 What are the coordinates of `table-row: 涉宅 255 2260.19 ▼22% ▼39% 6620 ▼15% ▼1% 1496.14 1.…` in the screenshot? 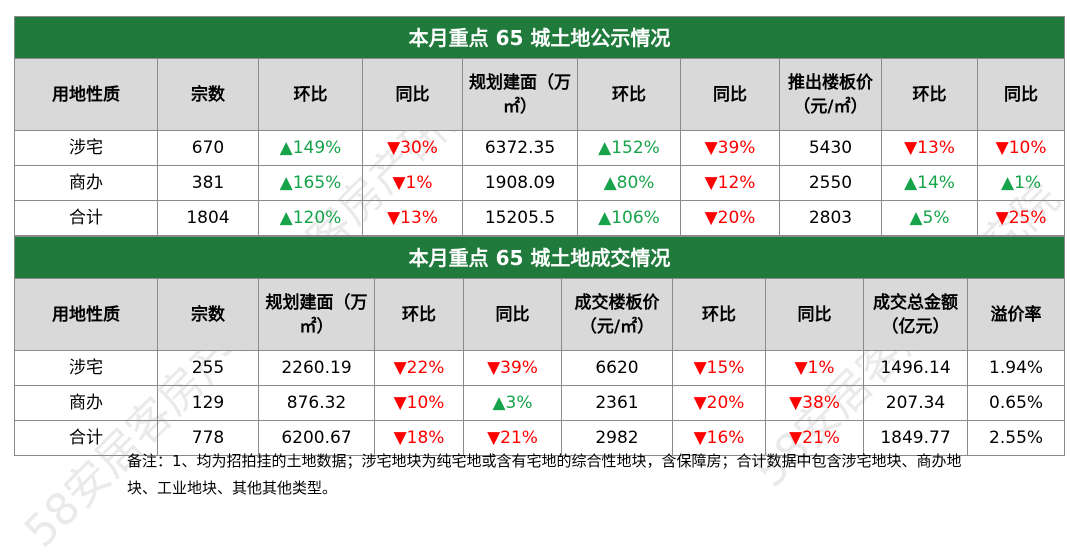 It's located at (540, 368).